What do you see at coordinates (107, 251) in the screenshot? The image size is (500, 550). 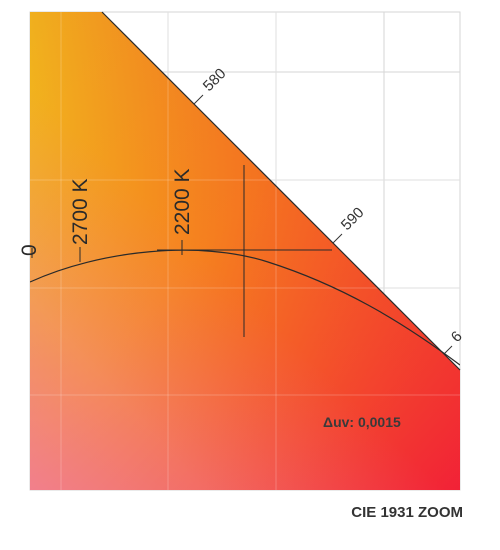 I see `cct-ticks` at bounding box center [107, 251].